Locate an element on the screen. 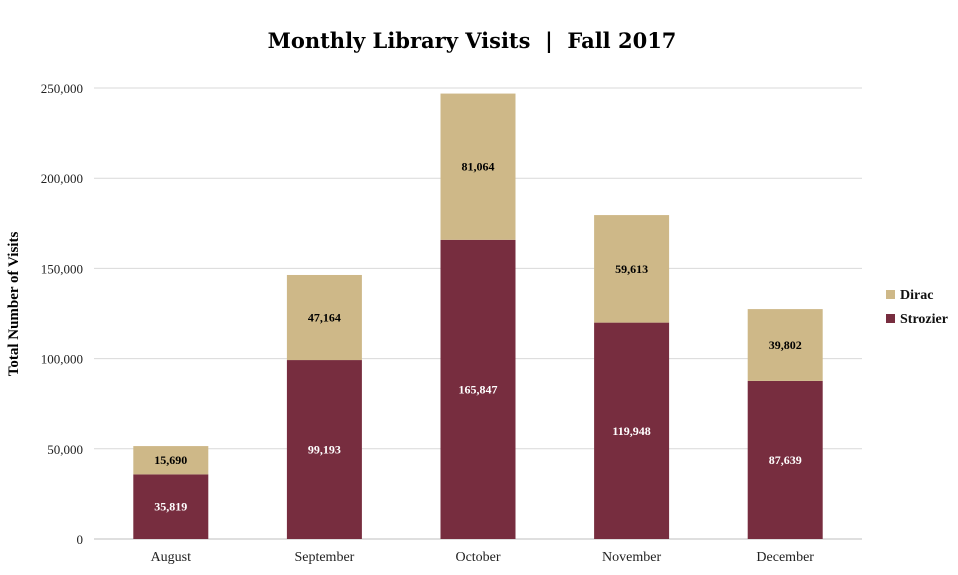  bar-dirac-december is located at coordinates (785, 345).